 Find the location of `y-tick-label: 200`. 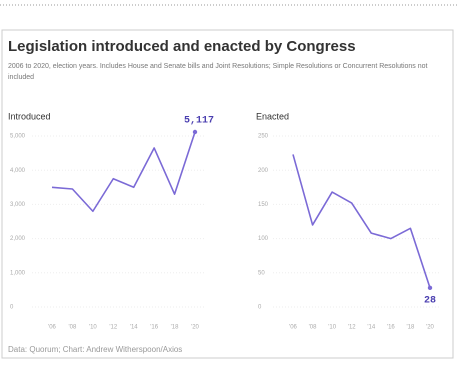

y-tick-label: 200 is located at coordinates (263, 171).